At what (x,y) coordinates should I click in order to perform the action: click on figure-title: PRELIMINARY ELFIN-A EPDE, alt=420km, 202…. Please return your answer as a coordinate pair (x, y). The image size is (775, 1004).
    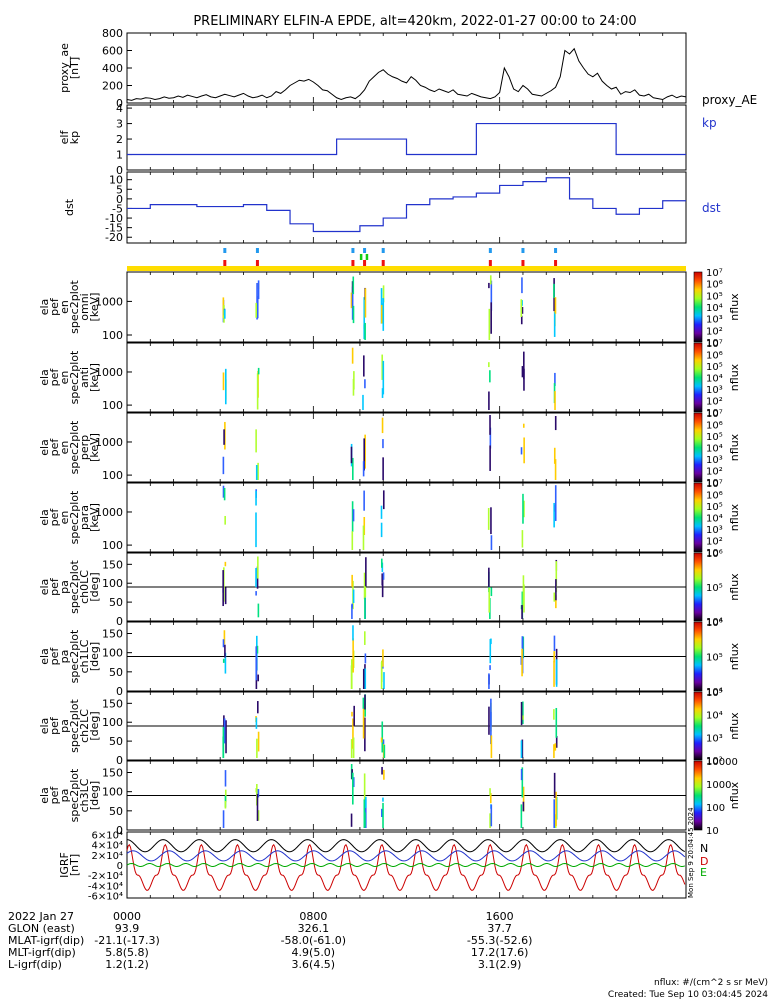
    Looking at the image, I should click on (414, 21).